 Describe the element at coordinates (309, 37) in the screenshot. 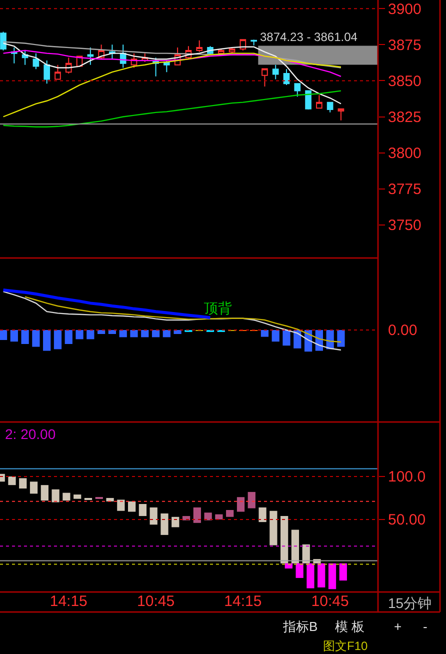

I see `band-label: 3874.23 - 3861.04` at that location.